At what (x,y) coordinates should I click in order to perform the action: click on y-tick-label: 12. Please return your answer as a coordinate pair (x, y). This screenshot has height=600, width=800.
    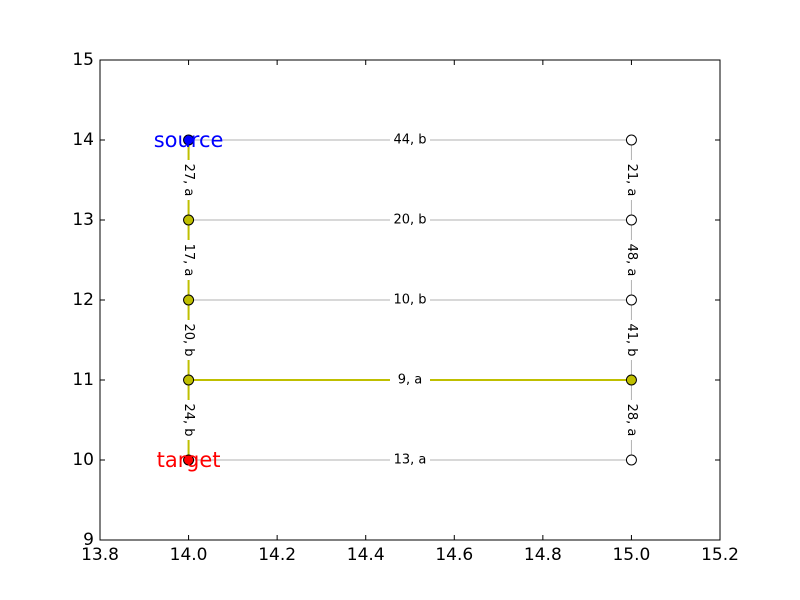
    Looking at the image, I should click on (83, 300).